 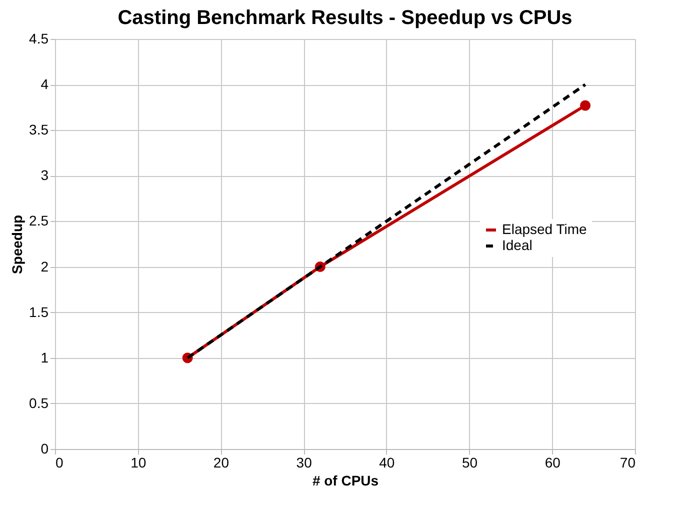 What do you see at coordinates (387, 462) in the screenshot?
I see `x-tick-label: 40` at bounding box center [387, 462].